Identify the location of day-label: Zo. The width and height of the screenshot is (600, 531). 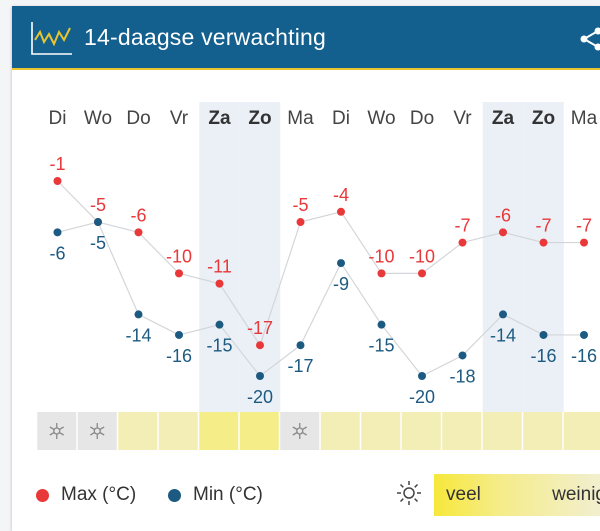
(259, 118).